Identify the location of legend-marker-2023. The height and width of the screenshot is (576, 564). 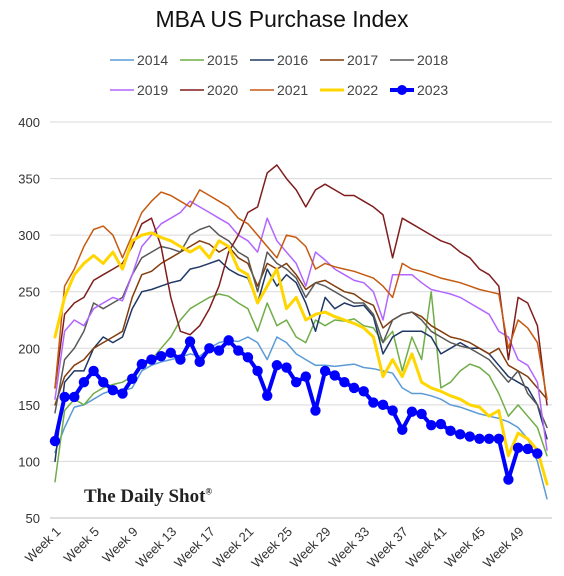
(402, 90).